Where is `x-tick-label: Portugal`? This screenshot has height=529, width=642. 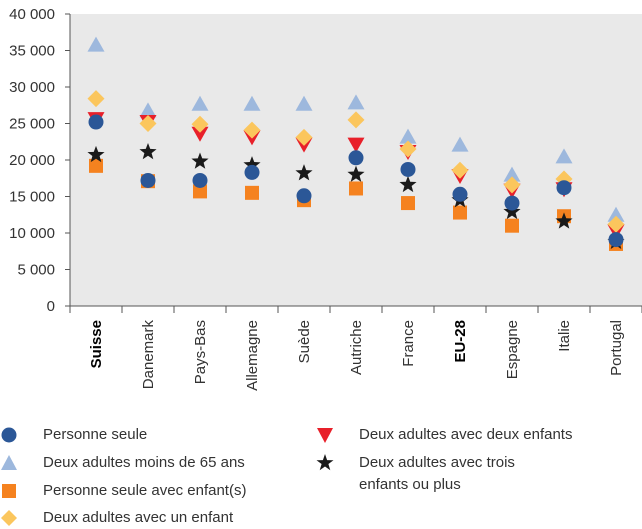 x-tick-label: Portugal is located at coordinates (616, 348).